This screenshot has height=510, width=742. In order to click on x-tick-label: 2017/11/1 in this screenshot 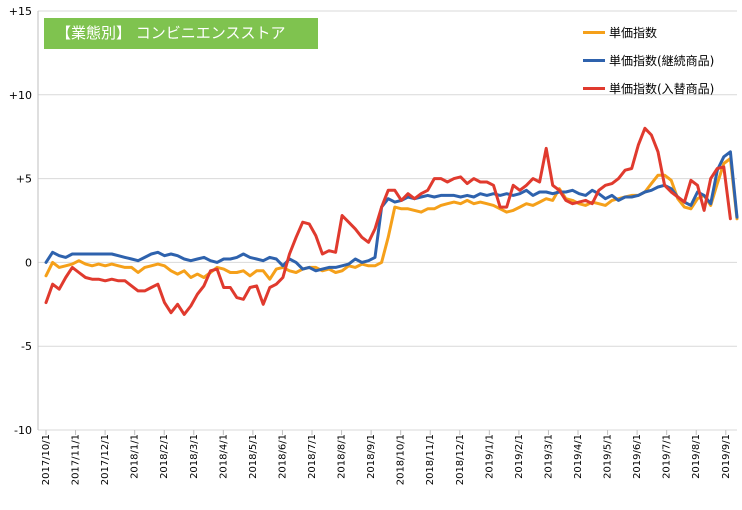, I will do `click(76, 459)`.